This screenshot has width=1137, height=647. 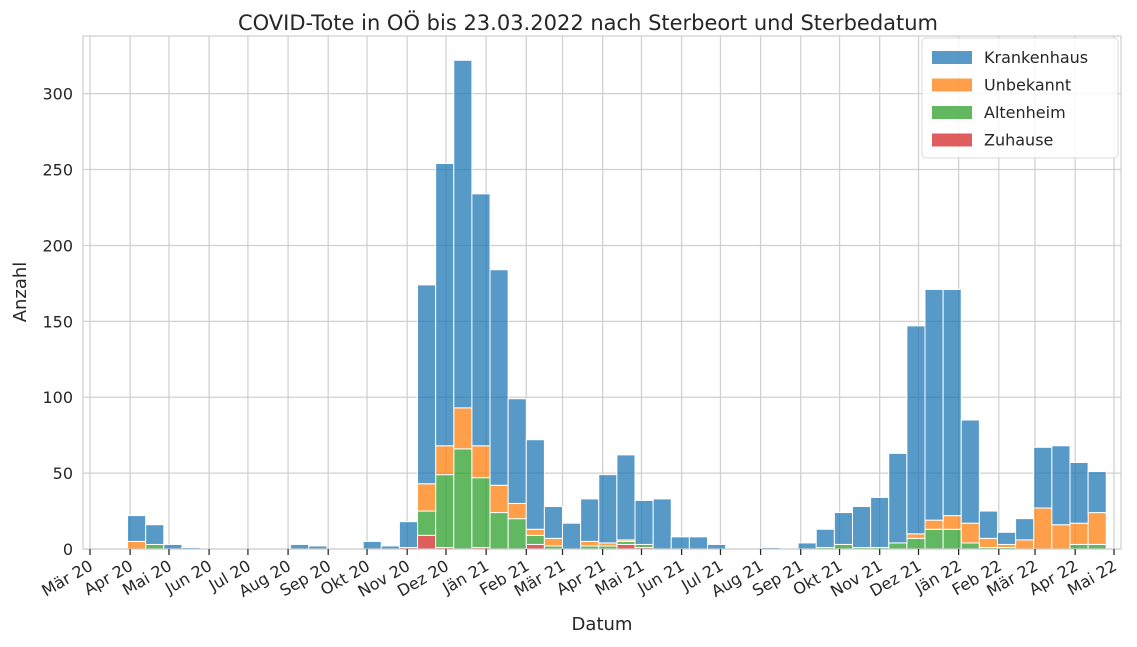 I want to click on legend-label: Altenheim, so click(x=1025, y=112).